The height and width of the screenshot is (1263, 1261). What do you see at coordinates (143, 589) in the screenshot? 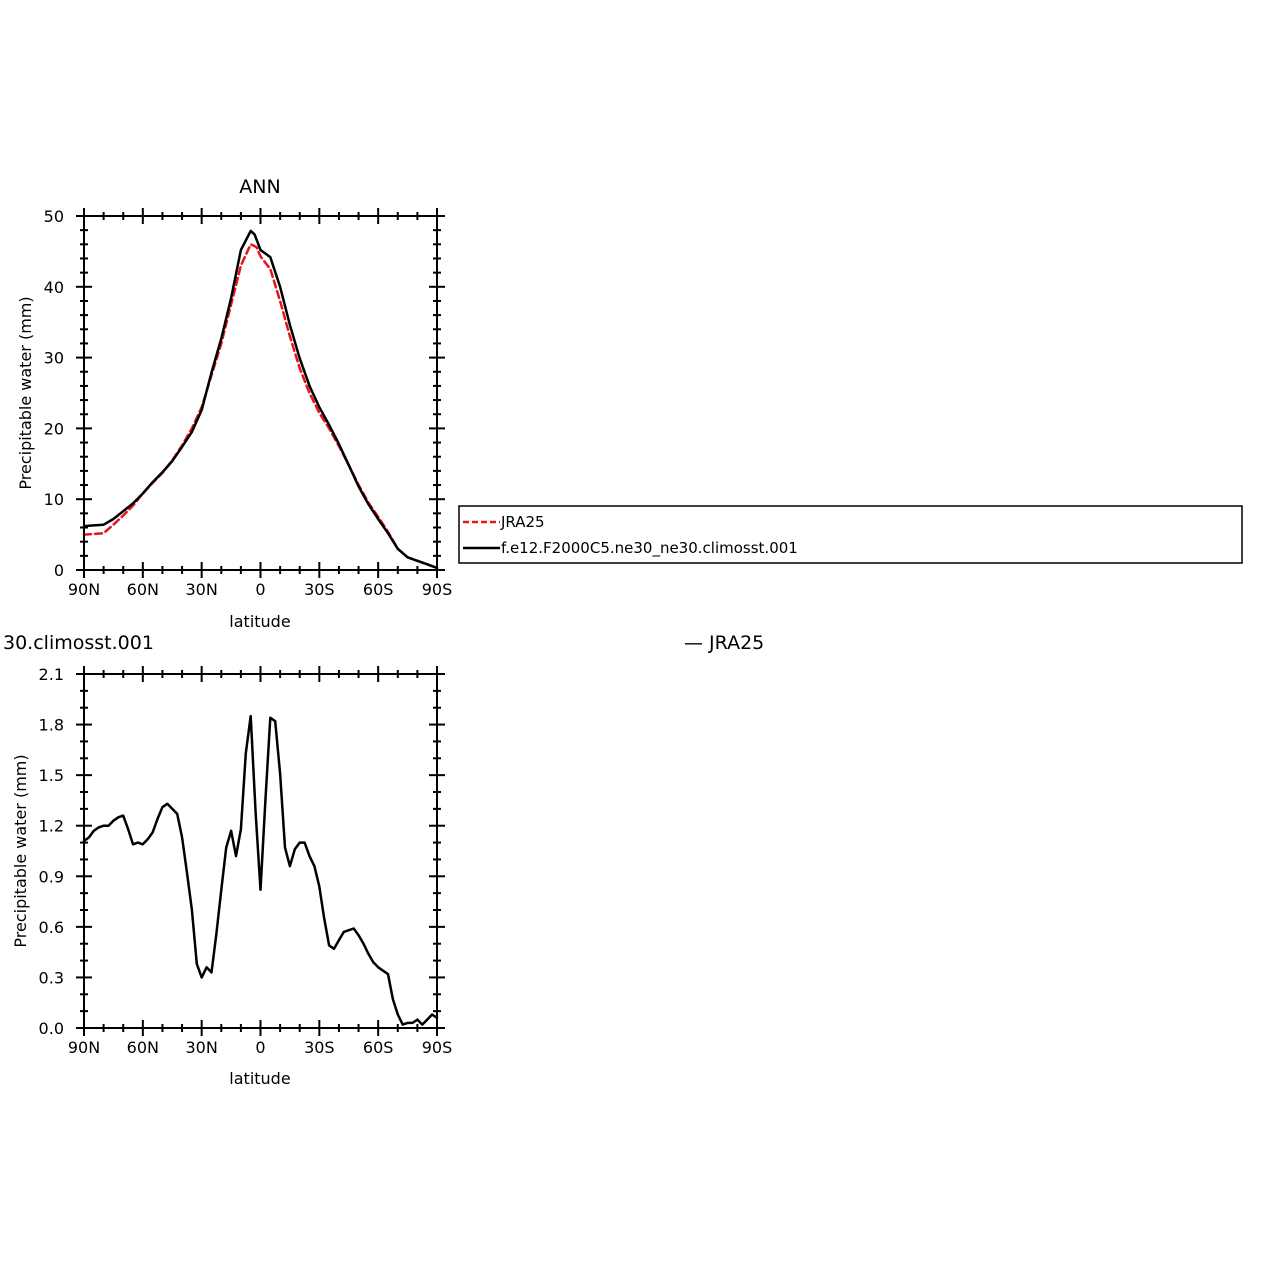
I see `panel-1-x-tick-label: 60N` at bounding box center [143, 589].